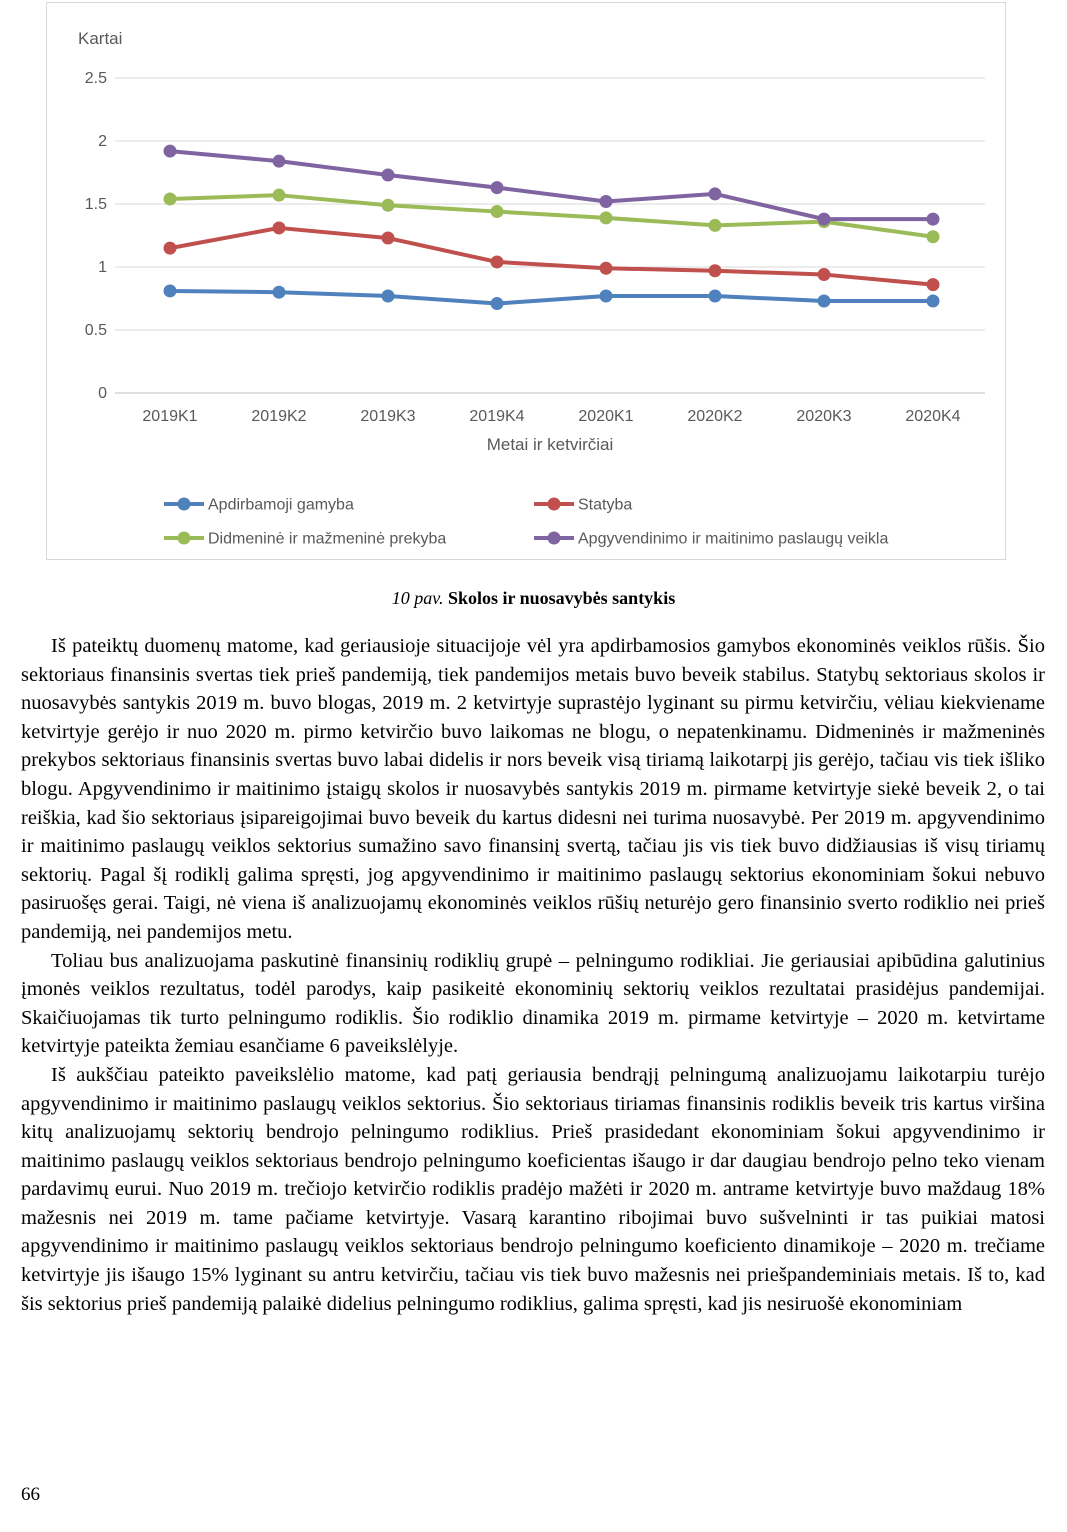 The image size is (1067, 1532). Describe the element at coordinates (605, 416) in the screenshot. I see `x-tick-label: 2020K1` at that location.